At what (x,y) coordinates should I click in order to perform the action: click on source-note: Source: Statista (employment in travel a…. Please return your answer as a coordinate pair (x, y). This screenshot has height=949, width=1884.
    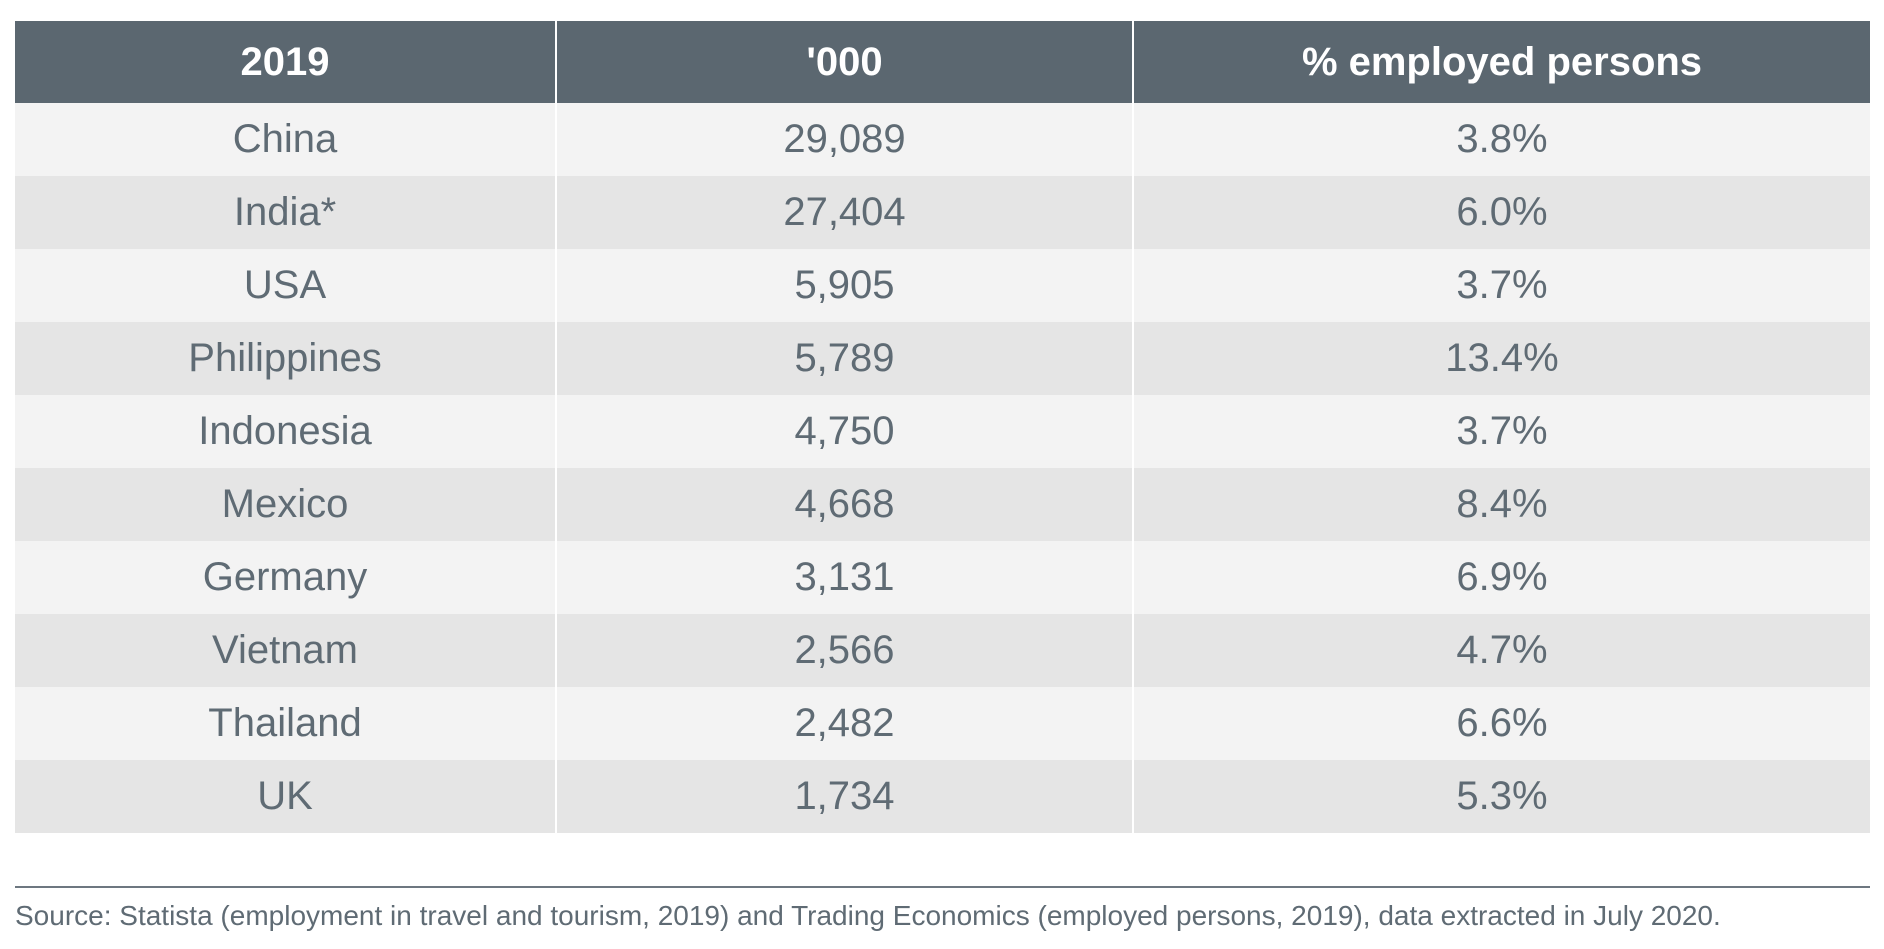
    Looking at the image, I should click on (868, 915).